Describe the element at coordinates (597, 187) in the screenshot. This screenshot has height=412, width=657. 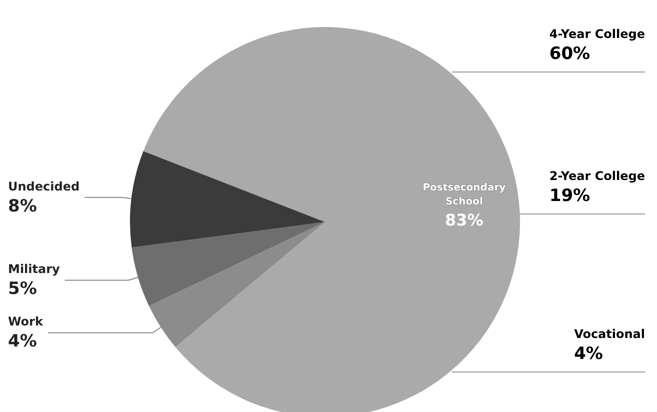
I see `text: 2-Year College 19%` at that location.